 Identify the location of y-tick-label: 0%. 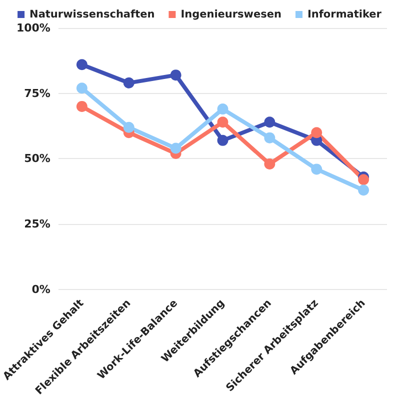
(41, 289).